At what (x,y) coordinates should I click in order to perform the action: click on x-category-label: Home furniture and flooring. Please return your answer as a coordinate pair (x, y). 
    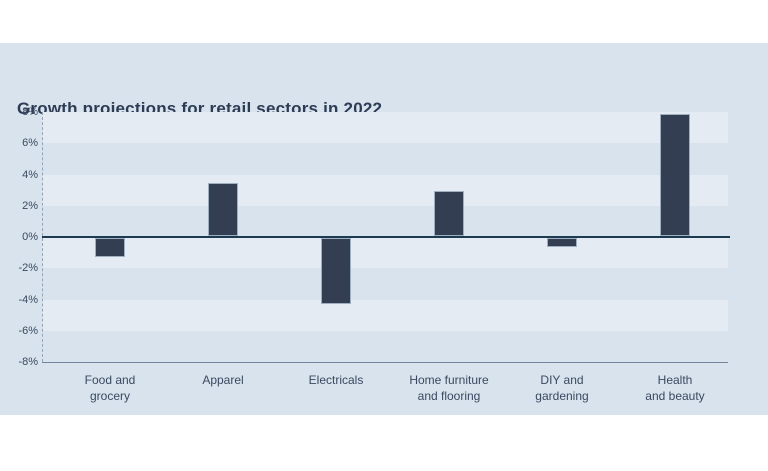
    Looking at the image, I should click on (449, 388).